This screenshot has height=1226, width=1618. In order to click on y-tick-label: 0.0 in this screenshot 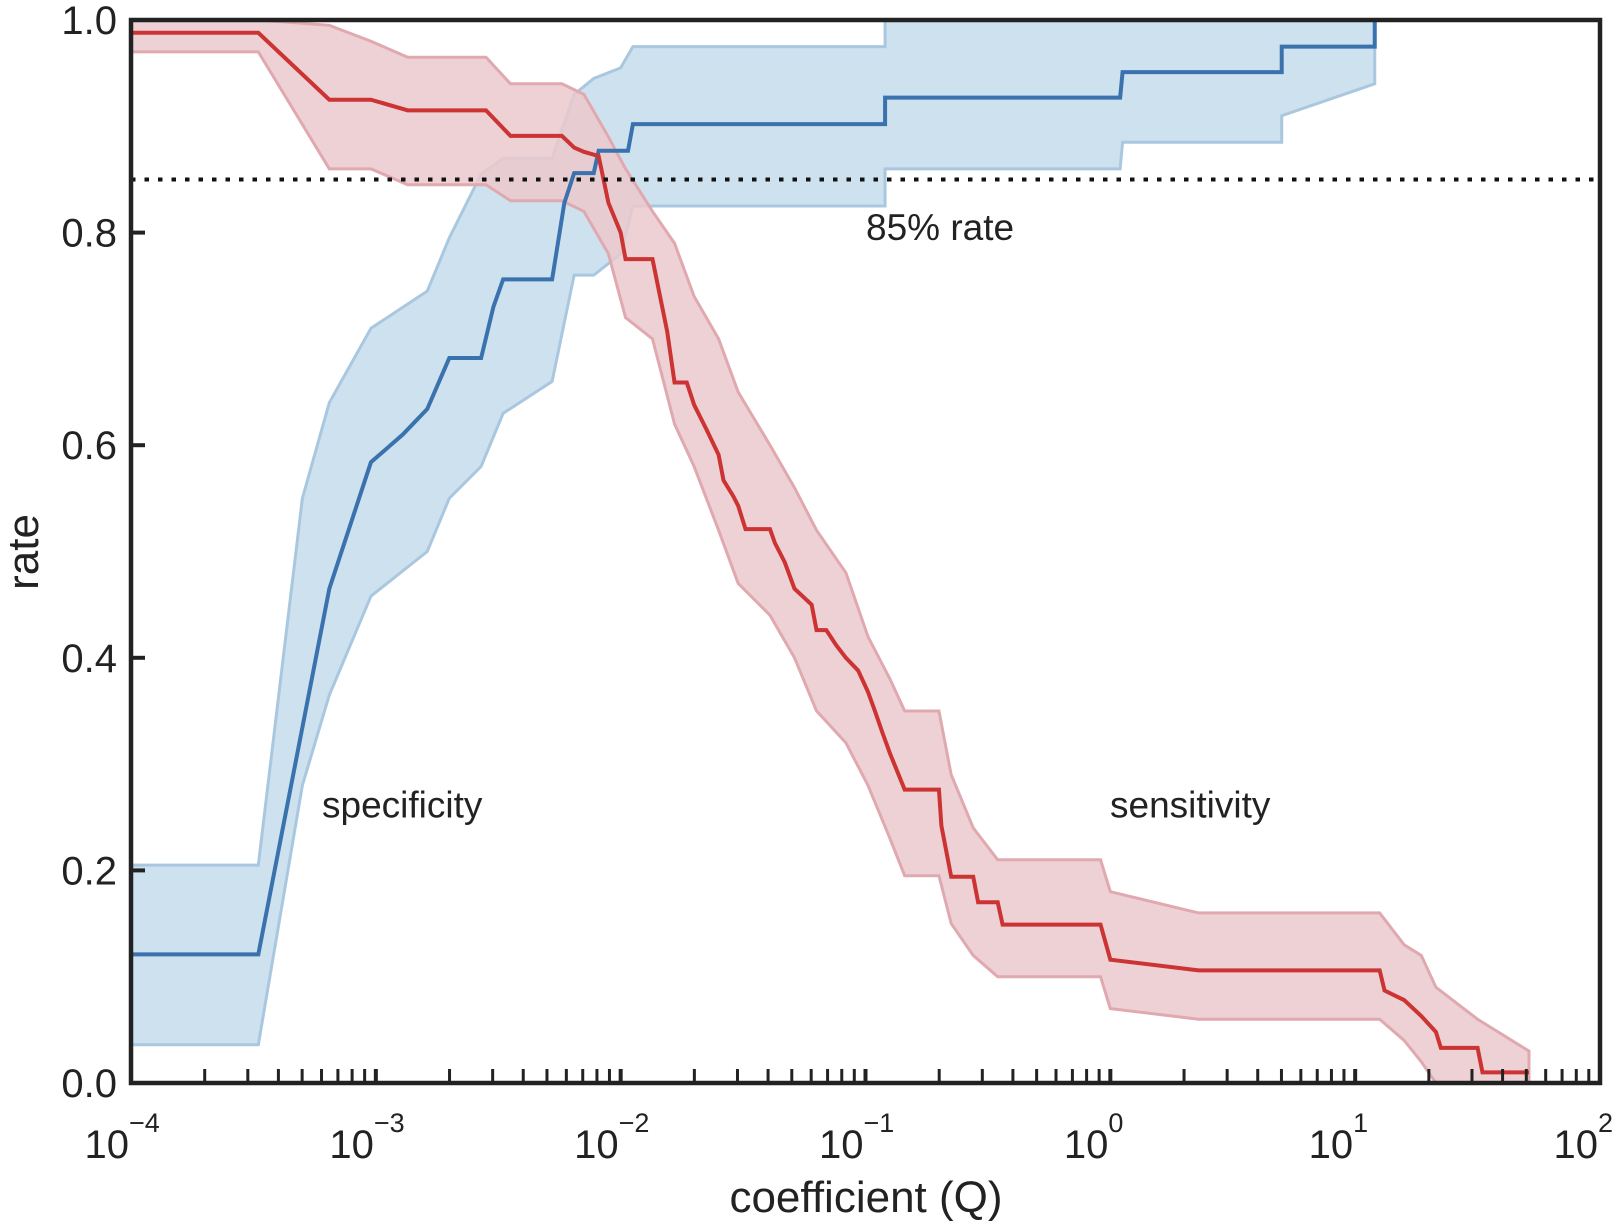, I will do `click(89, 1084)`.